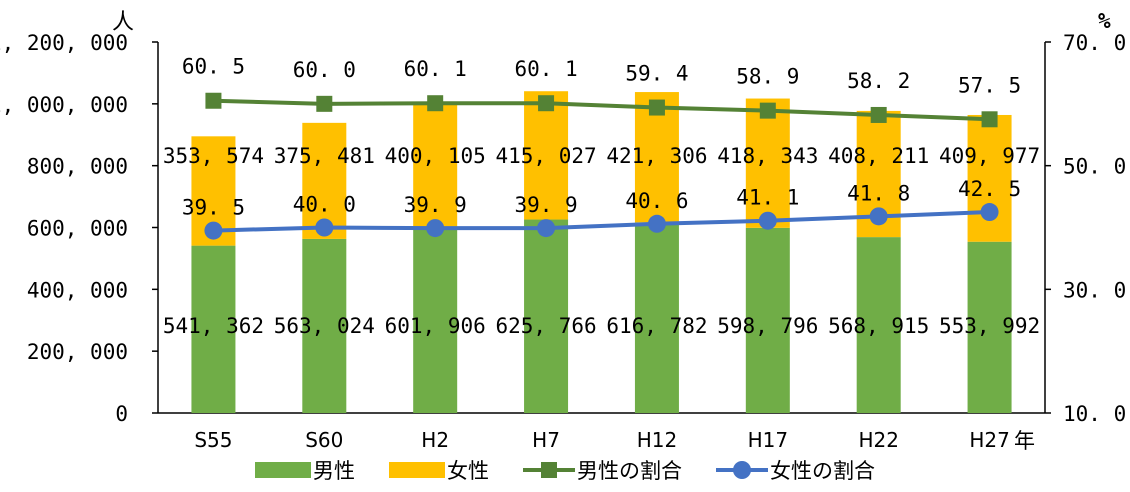  What do you see at coordinates (213, 208) in the screenshot?
I see `label-female-ratio: 39. 5` at bounding box center [213, 208].